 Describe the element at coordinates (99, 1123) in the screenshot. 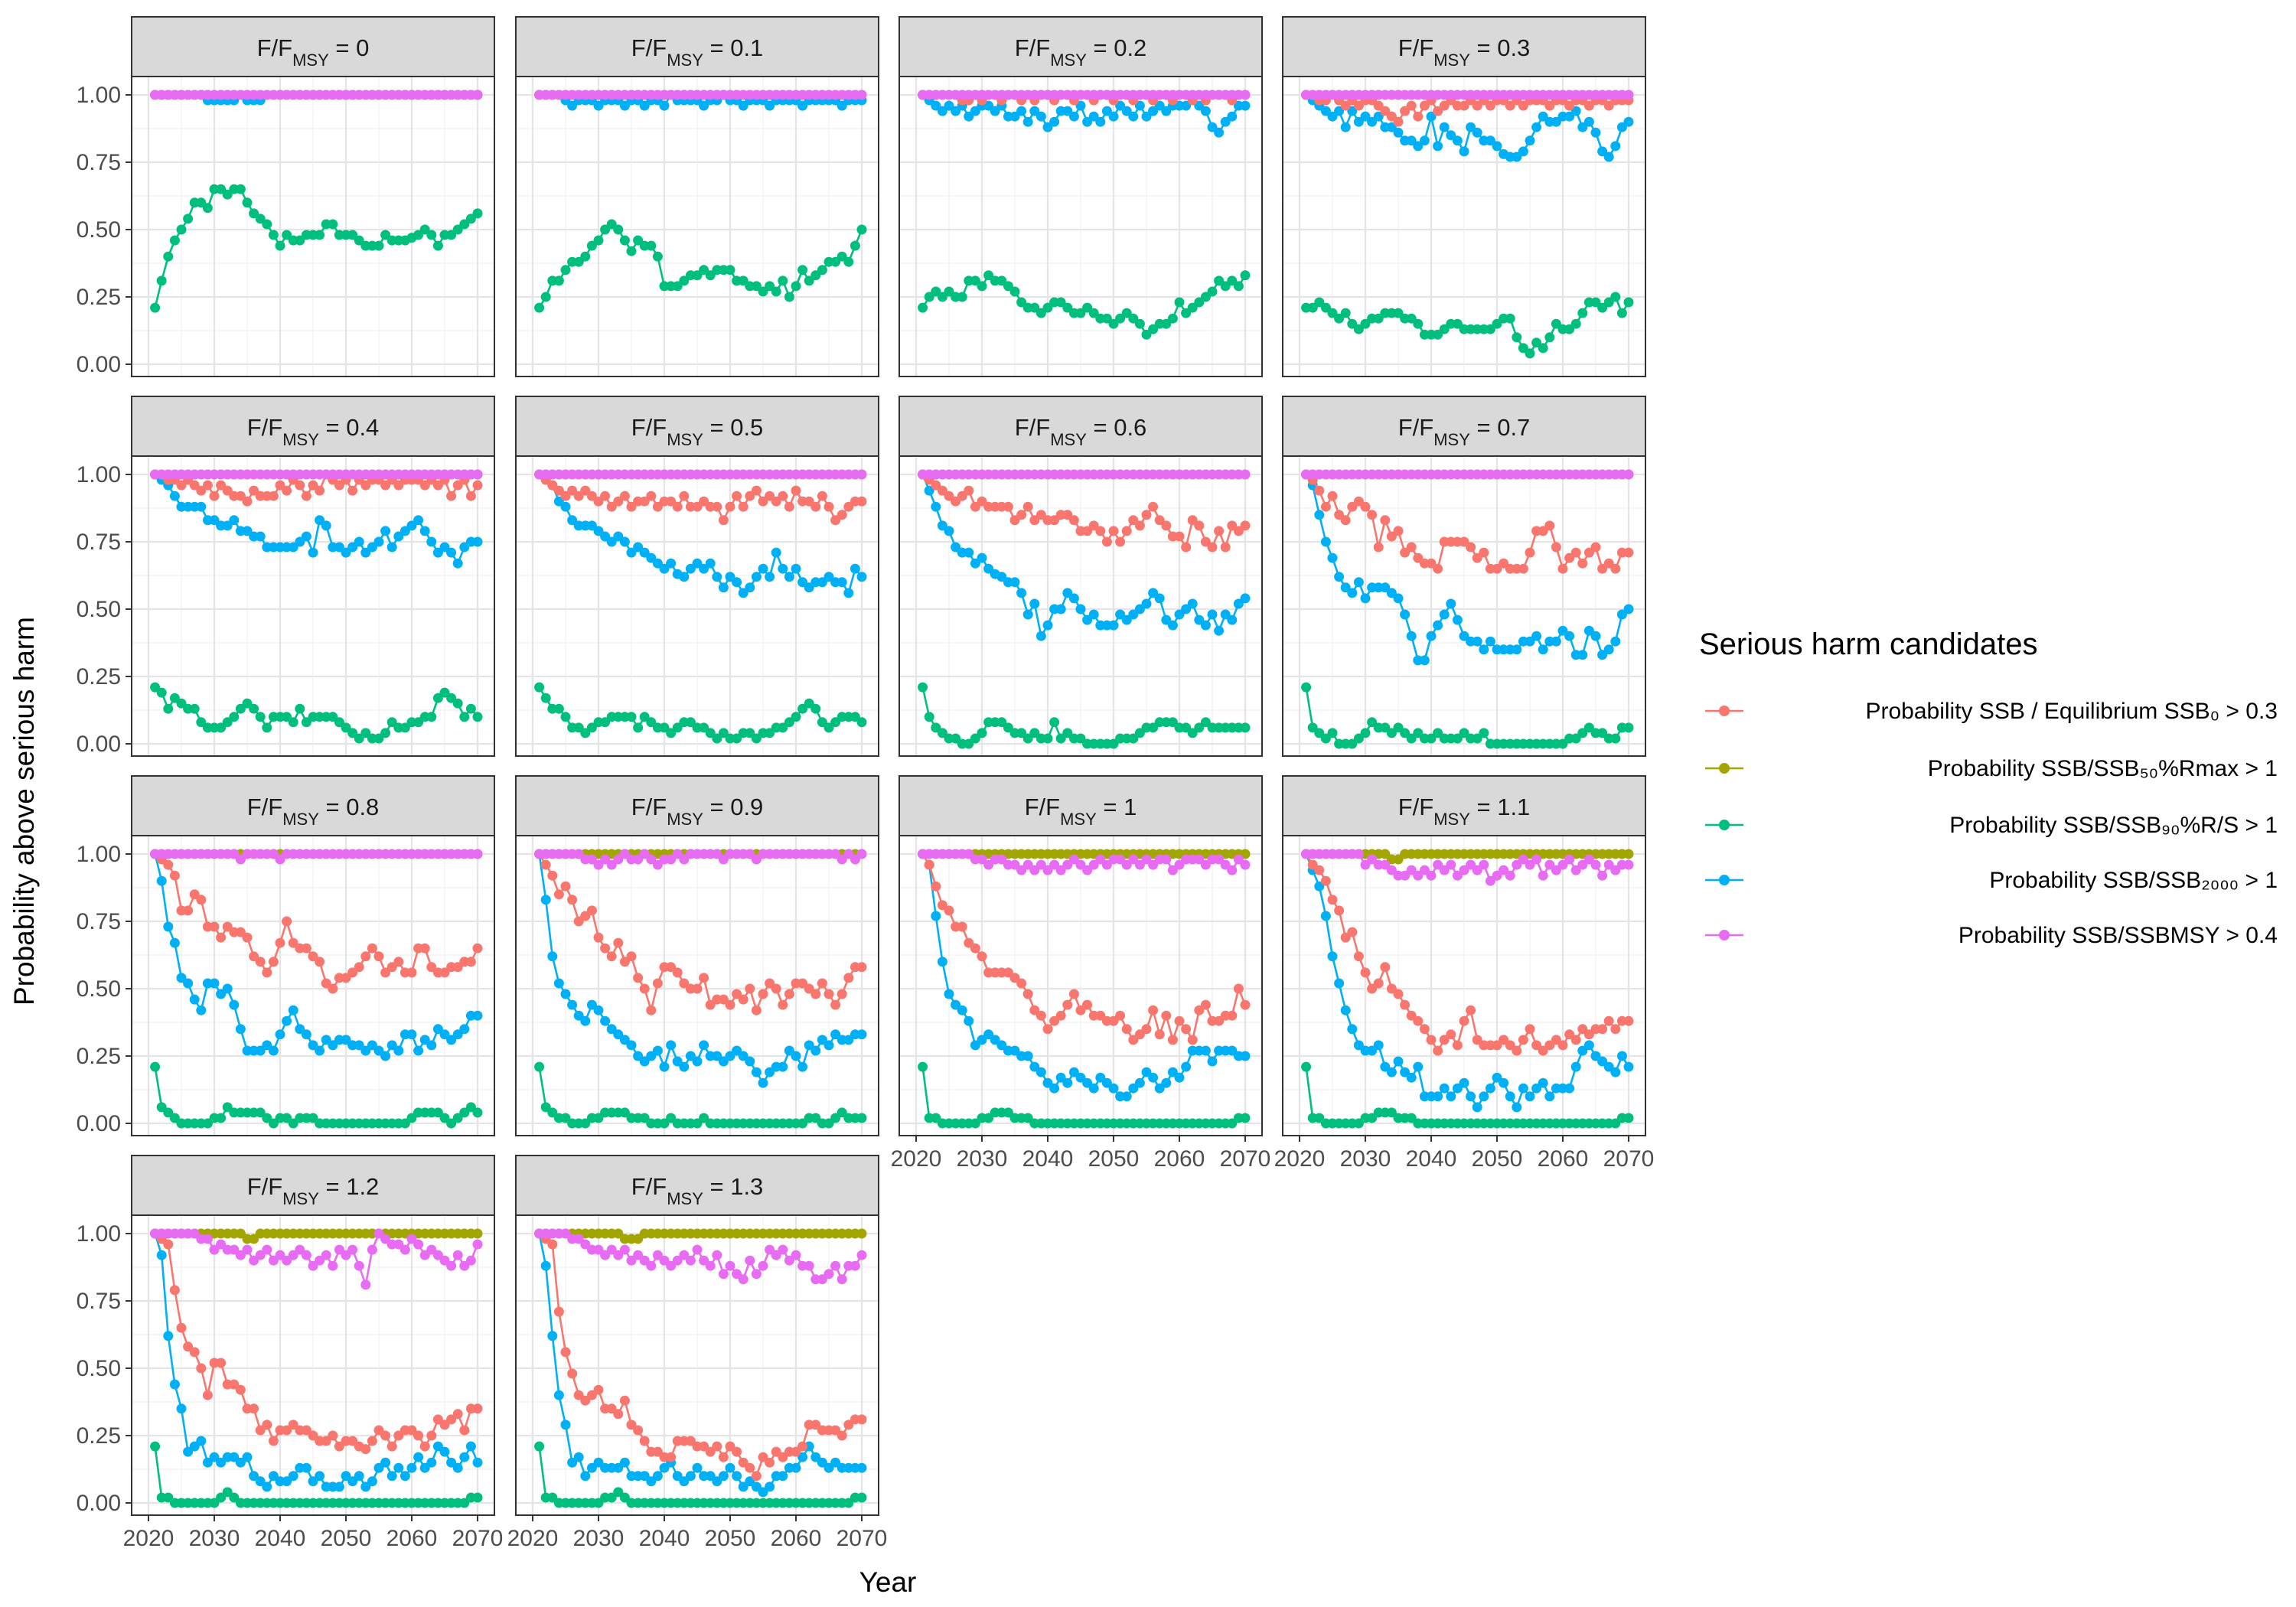

I see `y-tick-label: 0.00` at that location.